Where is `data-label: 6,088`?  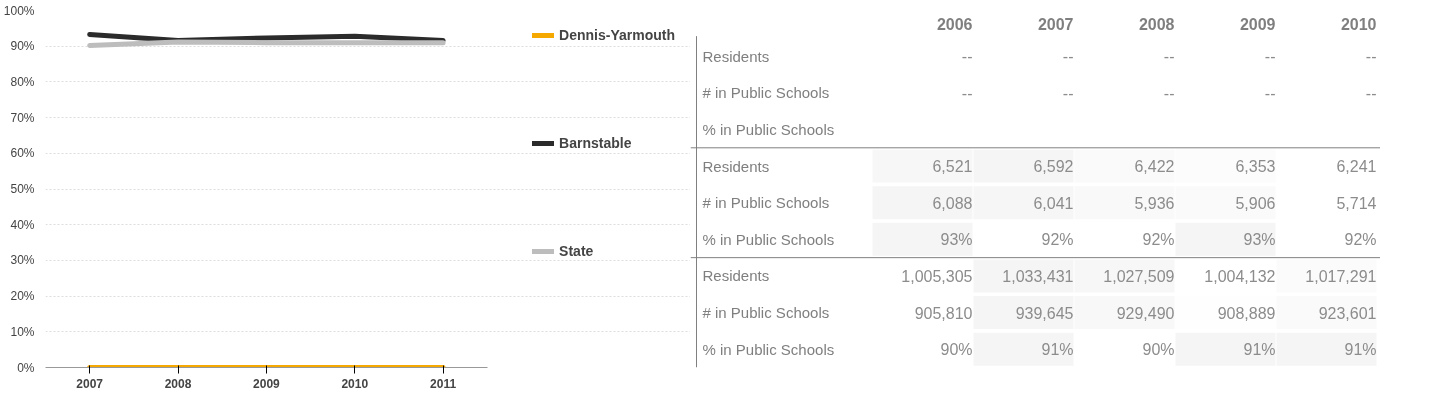 data-label: 6,088 is located at coordinates (952, 203).